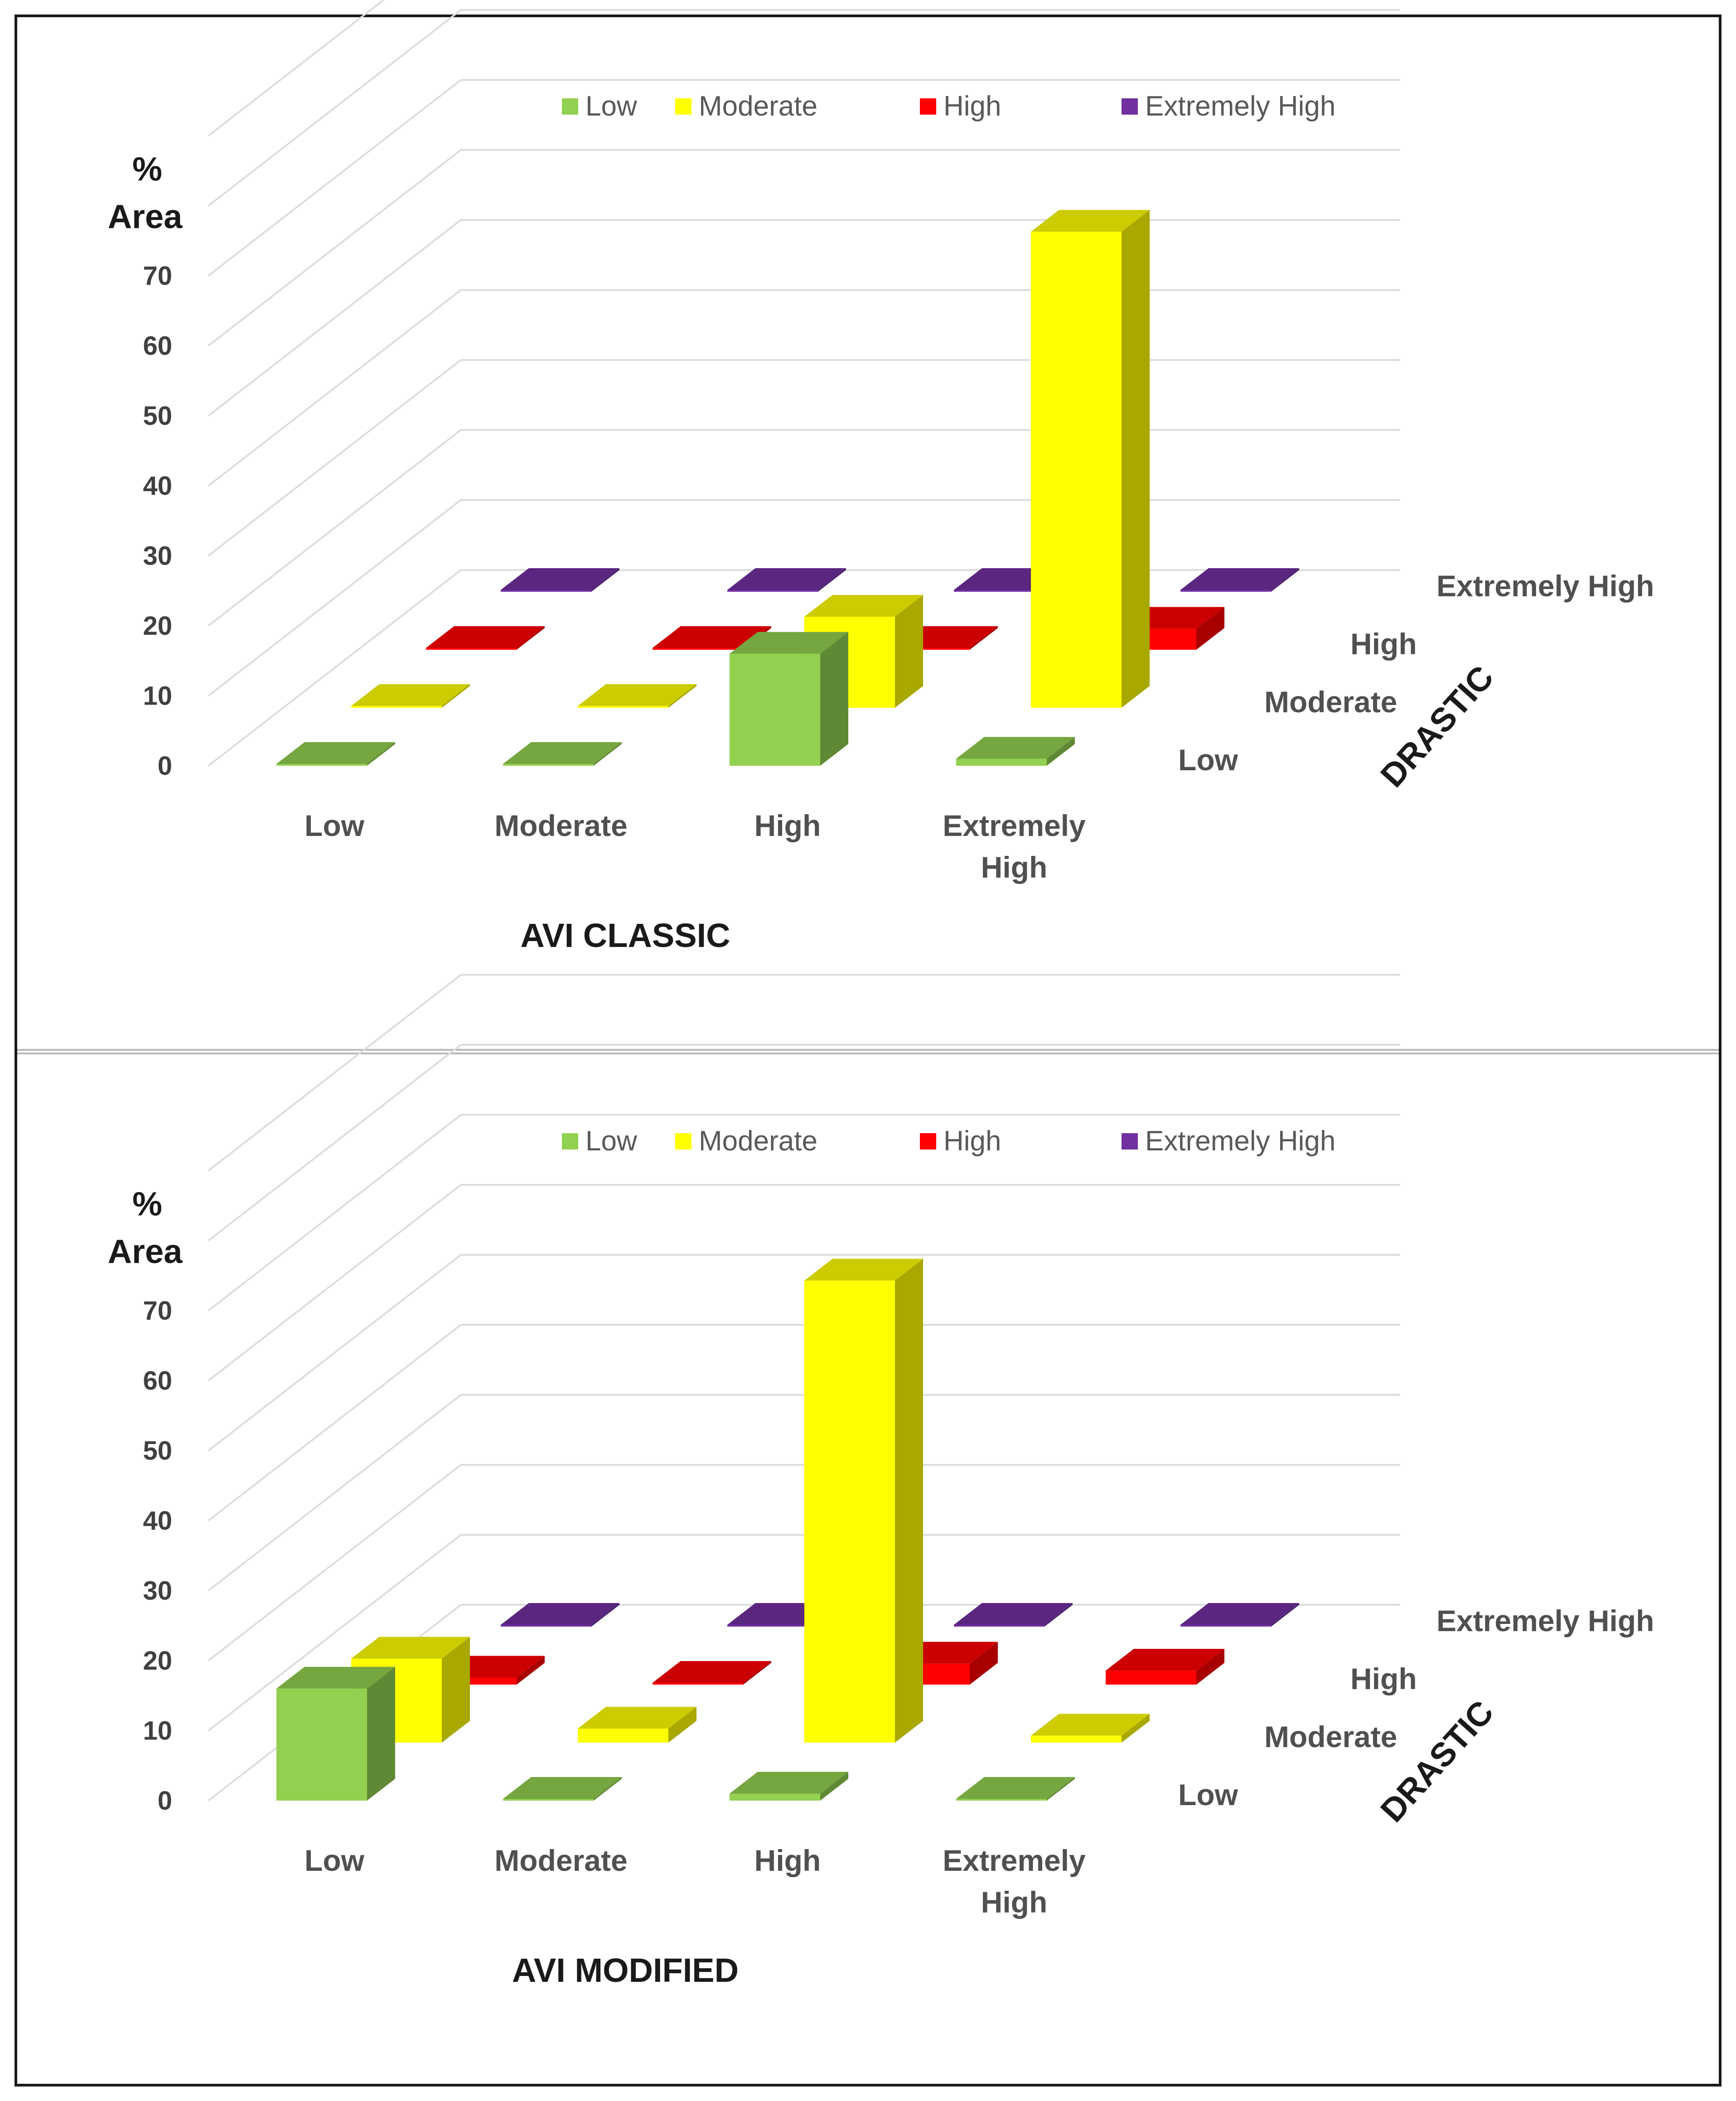 The image size is (1736, 2101). I want to click on bar-moderate-high-top, so click(863, 606).